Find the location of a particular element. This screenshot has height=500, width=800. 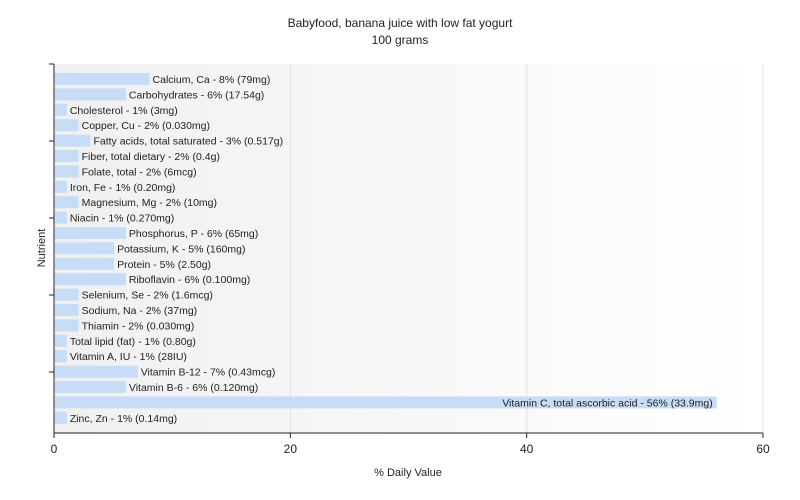

bar-label: Iron, Fe - 1% (0.20mg) is located at coordinates (123, 188).